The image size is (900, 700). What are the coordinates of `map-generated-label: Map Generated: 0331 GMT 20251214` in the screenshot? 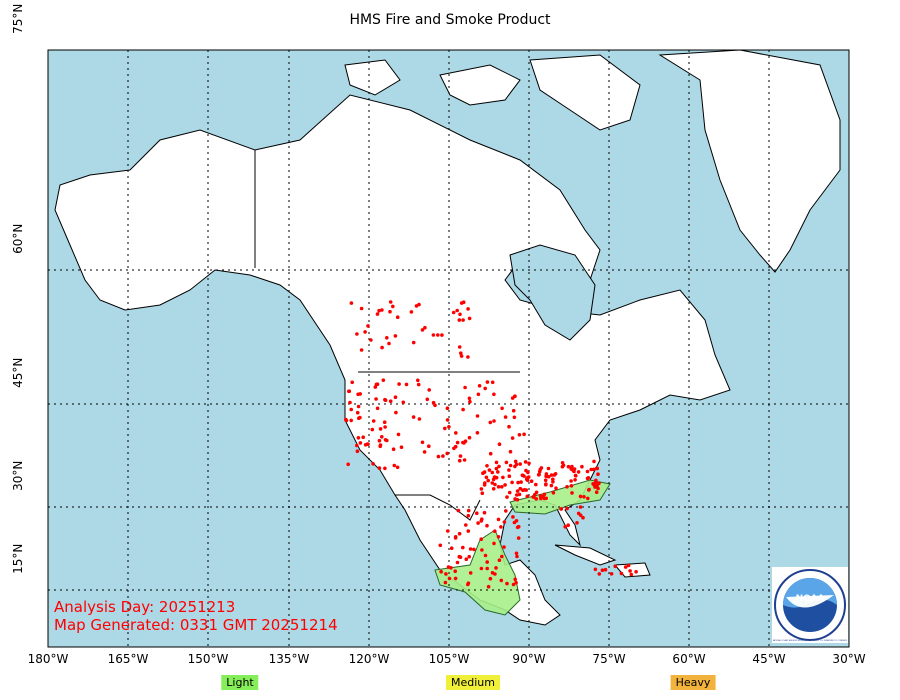 It's located at (196, 625).